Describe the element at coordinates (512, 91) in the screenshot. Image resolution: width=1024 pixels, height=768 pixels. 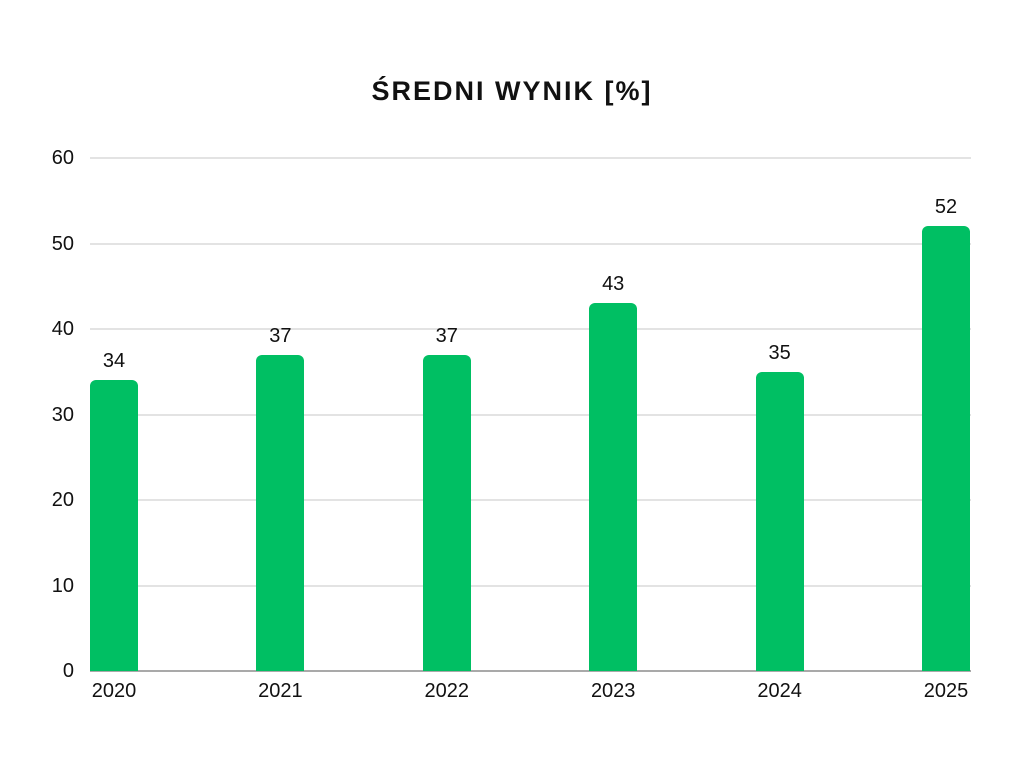
I see `chart-title: ŚREDNI WYNIK [%]` at that location.